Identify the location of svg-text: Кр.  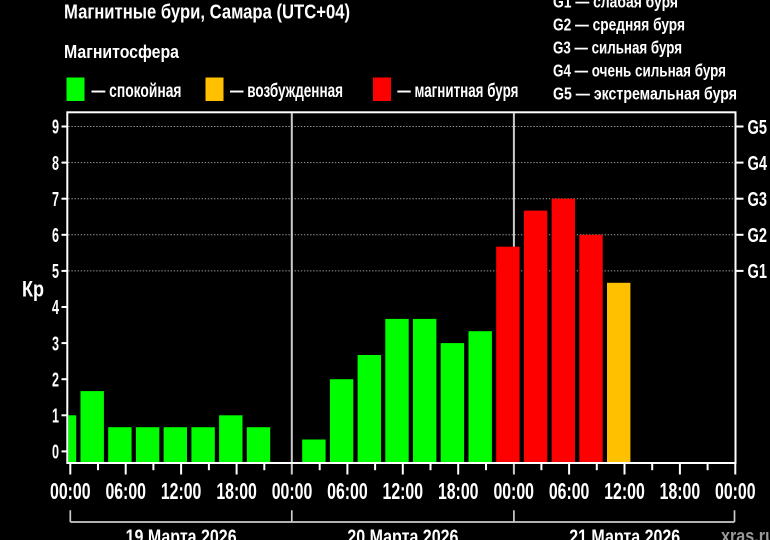
(33, 289).